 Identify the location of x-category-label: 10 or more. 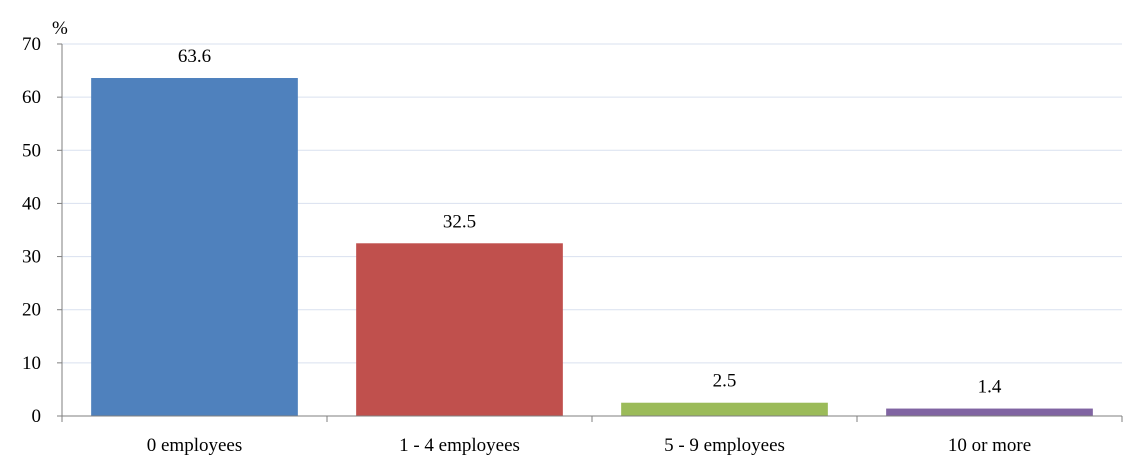
(989, 445).